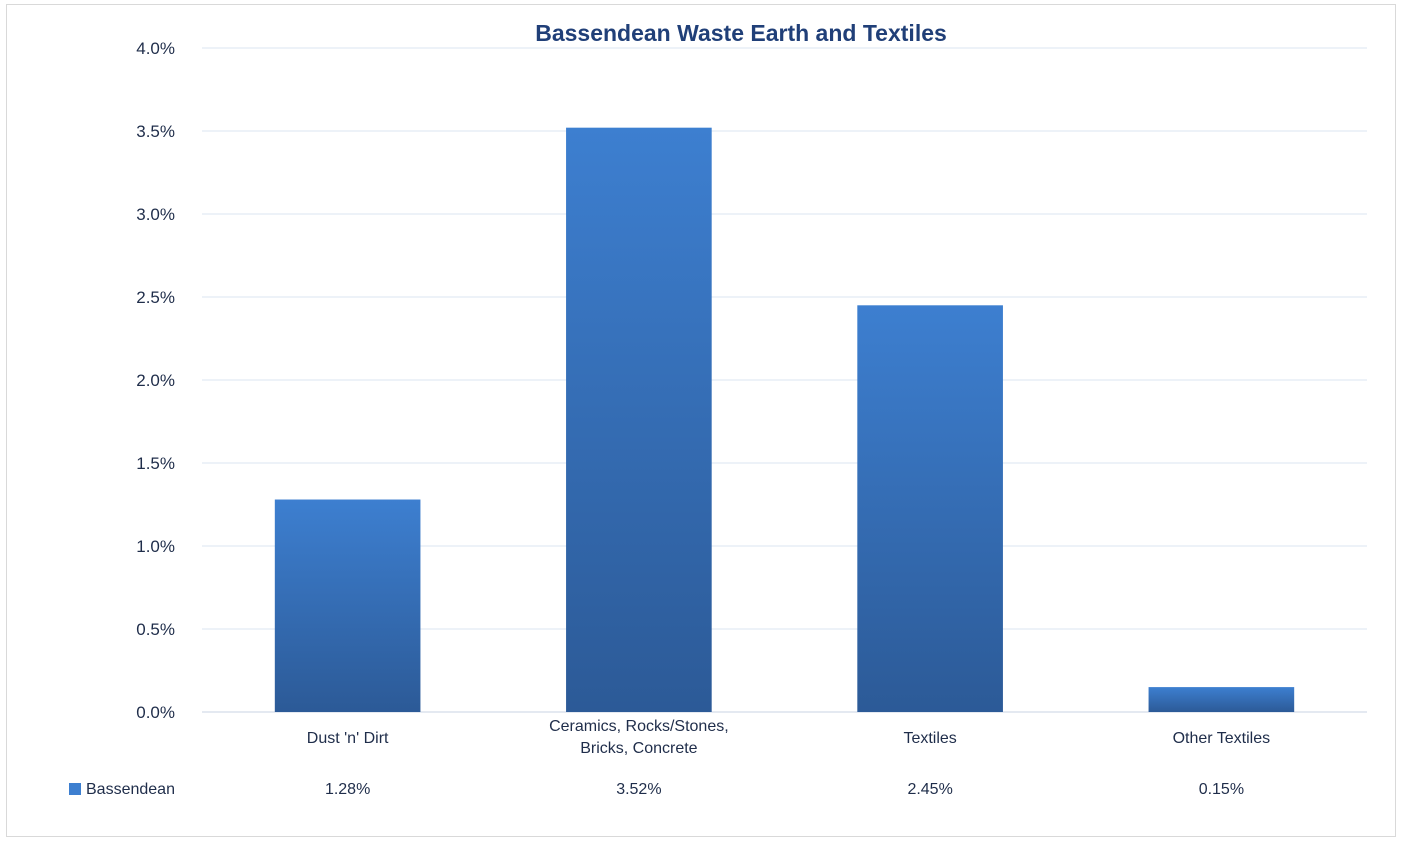 The image size is (1404, 841). Describe the element at coordinates (929, 789) in the screenshot. I see `data-label: 2.45%` at that location.